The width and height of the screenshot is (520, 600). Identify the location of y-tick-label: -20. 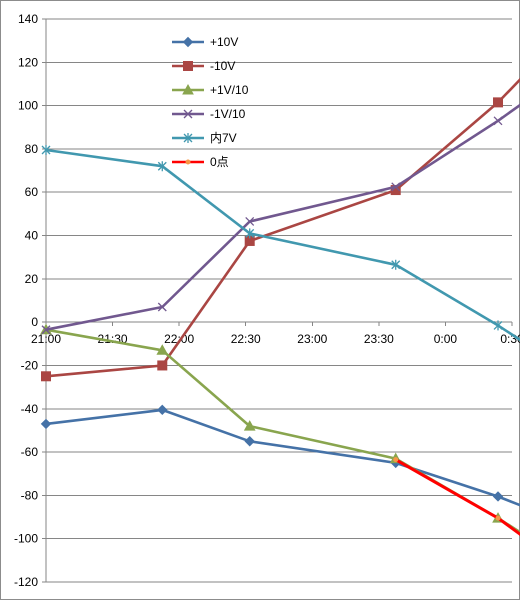
(30, 365).